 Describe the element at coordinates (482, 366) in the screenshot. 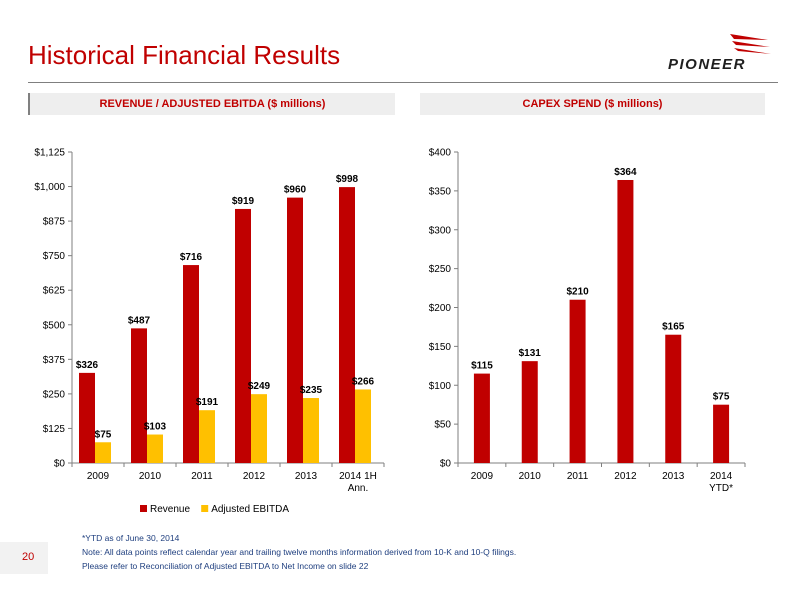

I see `data-label: $115` at that location.